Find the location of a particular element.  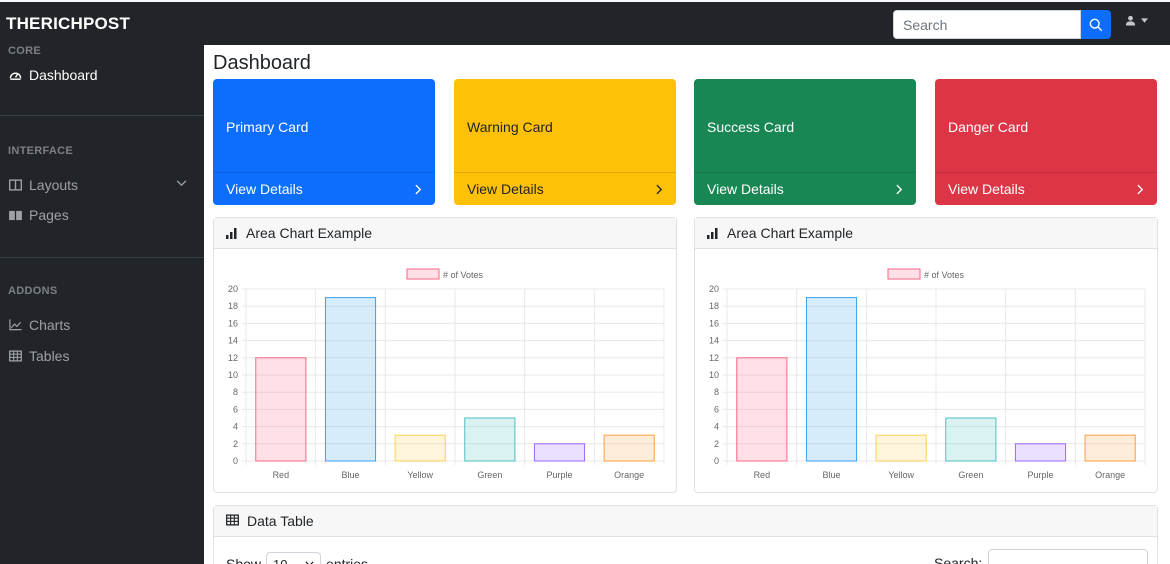

show-label: Show is located at coordinates (244, 560).